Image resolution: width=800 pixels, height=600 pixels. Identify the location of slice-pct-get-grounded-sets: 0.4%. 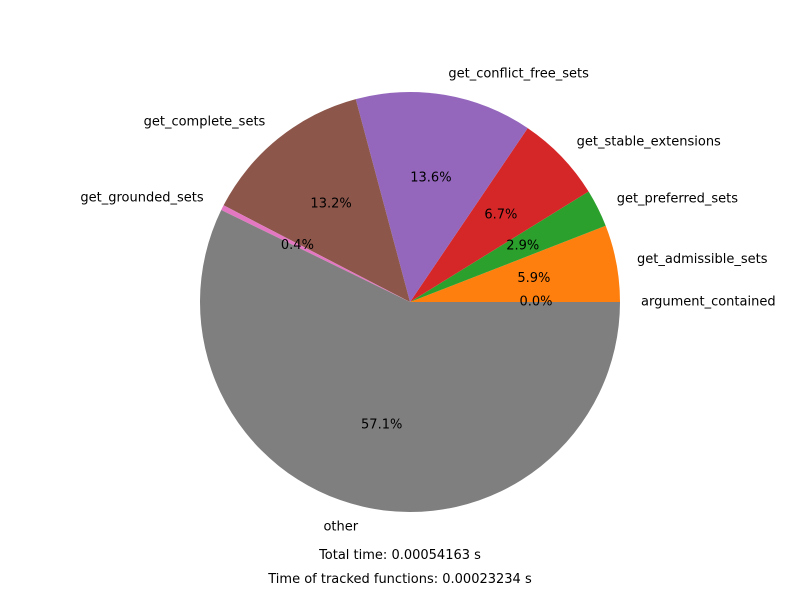
(297, 245).